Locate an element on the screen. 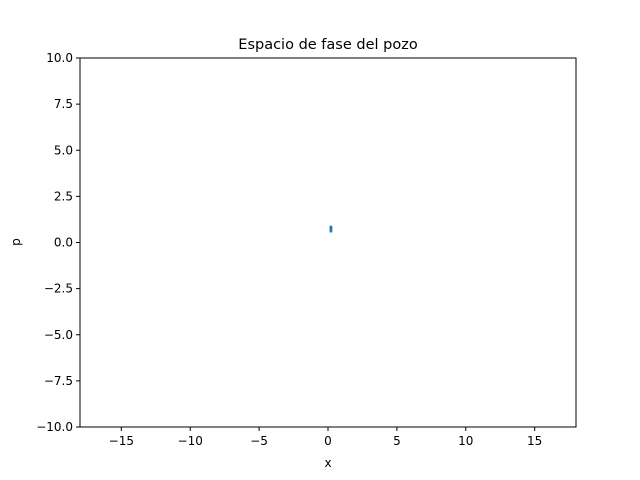 Image resolution: width=640 pixels, height=480 pixels. y-tick-label: −7.5 is located at coordinates (58, 381).